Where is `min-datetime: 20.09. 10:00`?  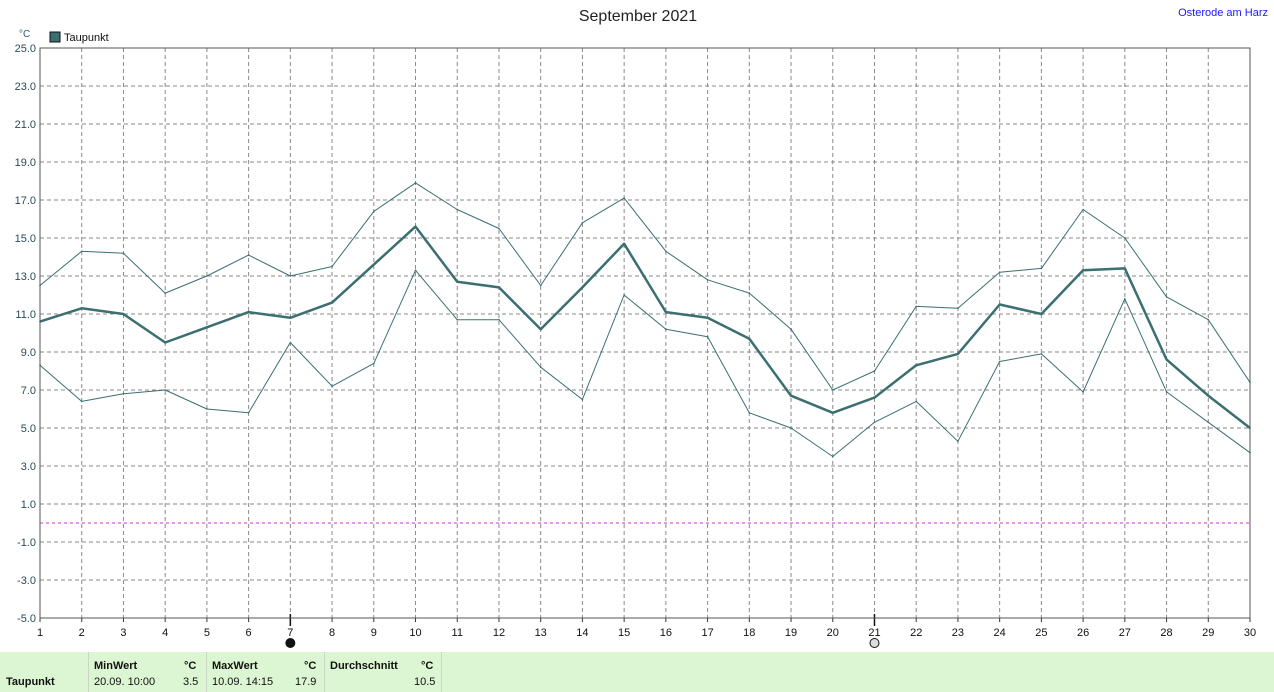 min-datetime: 20.09. 10:00 is located at coordinates (125, 682).